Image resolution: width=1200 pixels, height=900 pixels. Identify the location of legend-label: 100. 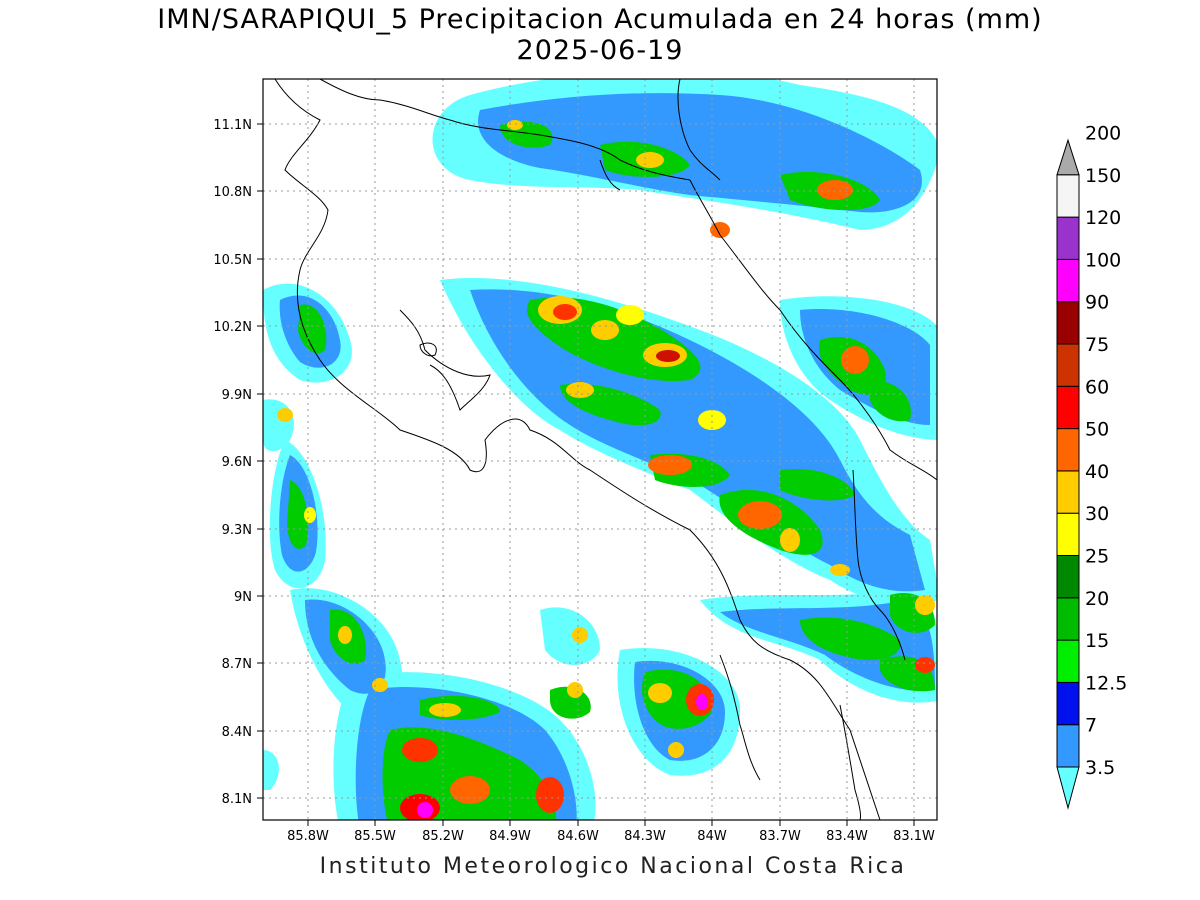
(1103, 260).